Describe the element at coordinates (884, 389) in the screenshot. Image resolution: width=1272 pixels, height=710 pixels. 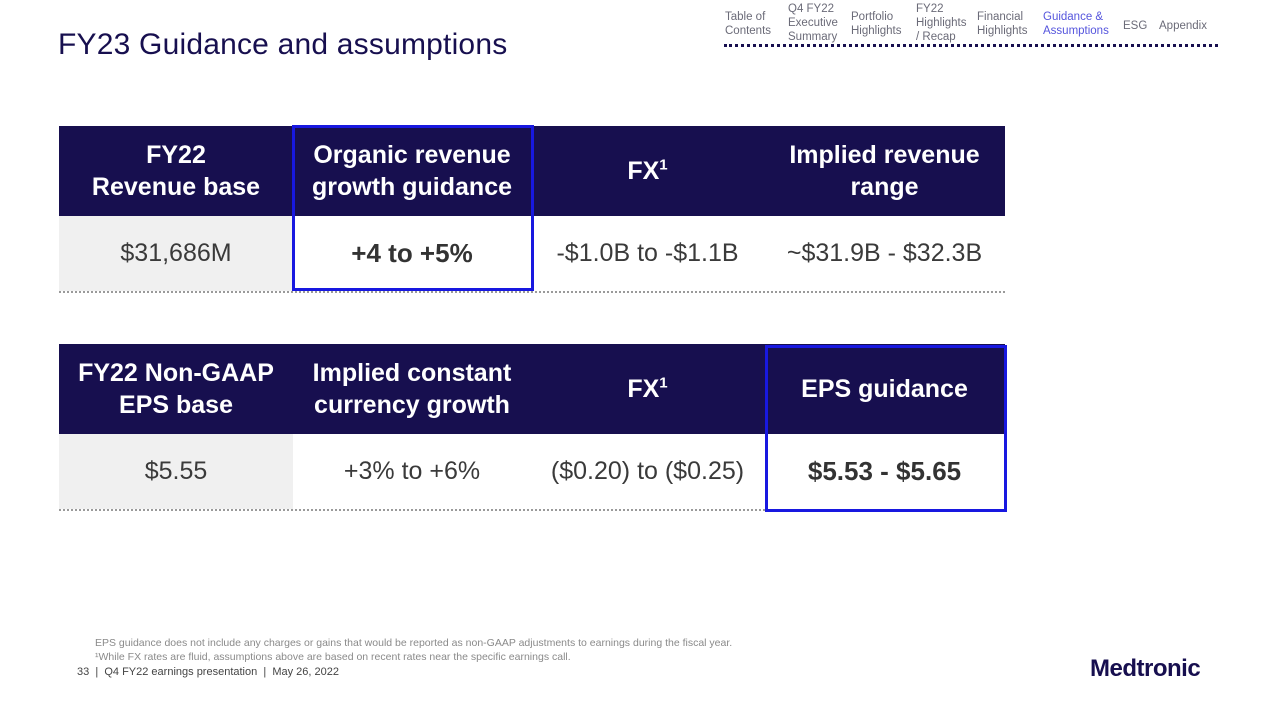
I see `header-eps-guidance: EPS guidance` at that location.